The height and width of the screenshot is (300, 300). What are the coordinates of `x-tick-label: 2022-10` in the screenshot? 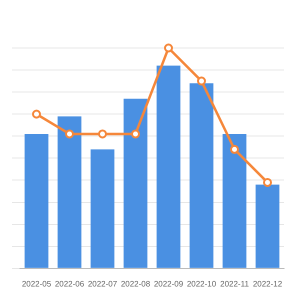 It's located at (201, 283).